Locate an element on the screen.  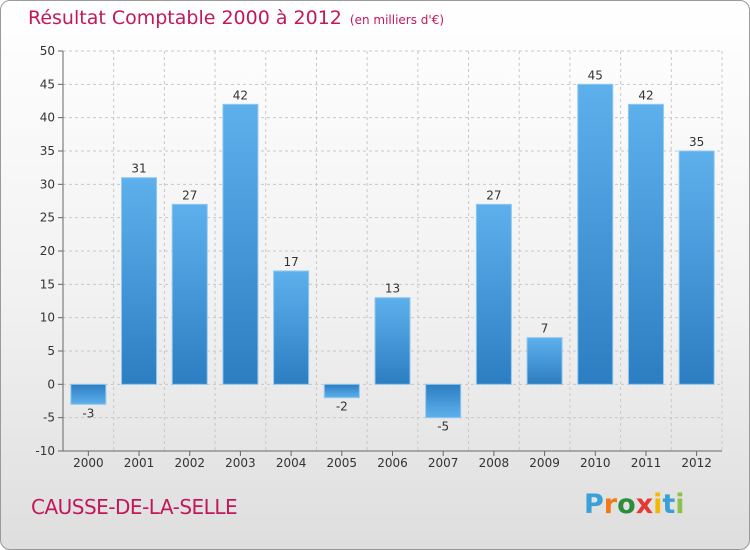
x-tick-label-2000: 2000 is located at coordinates (88, 463).